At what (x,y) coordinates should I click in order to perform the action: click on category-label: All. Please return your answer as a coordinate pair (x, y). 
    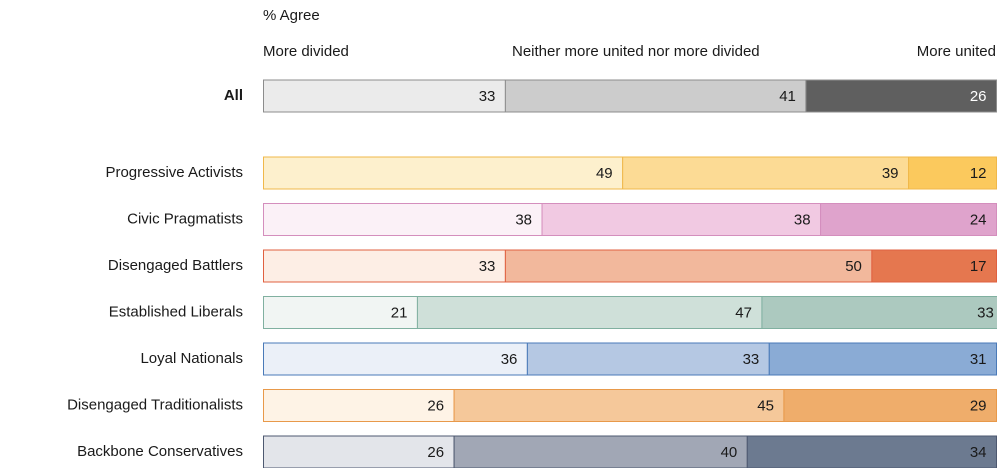
    Looking at the image, I should click on (233, 95).